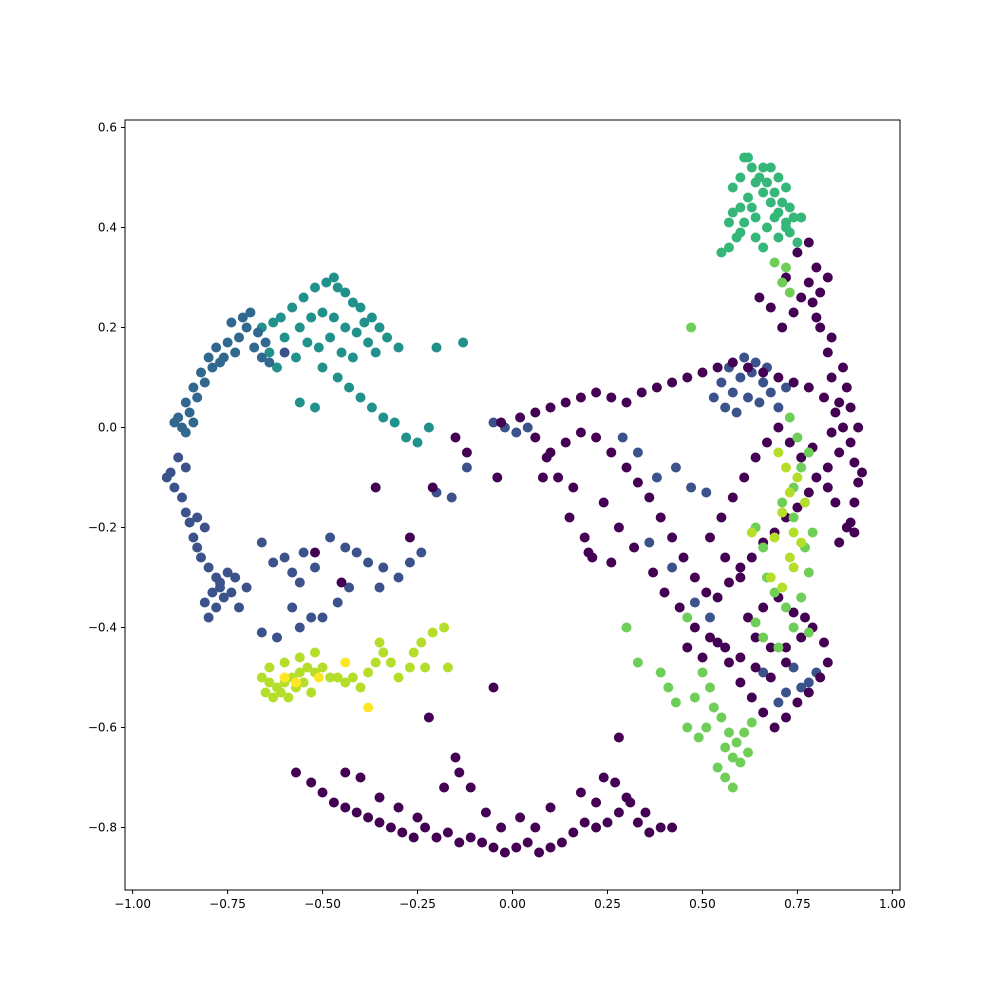  Describe the element at coordinates (102, 828) in the screenshot. I see `y-tick-label: −0.8` at that location.